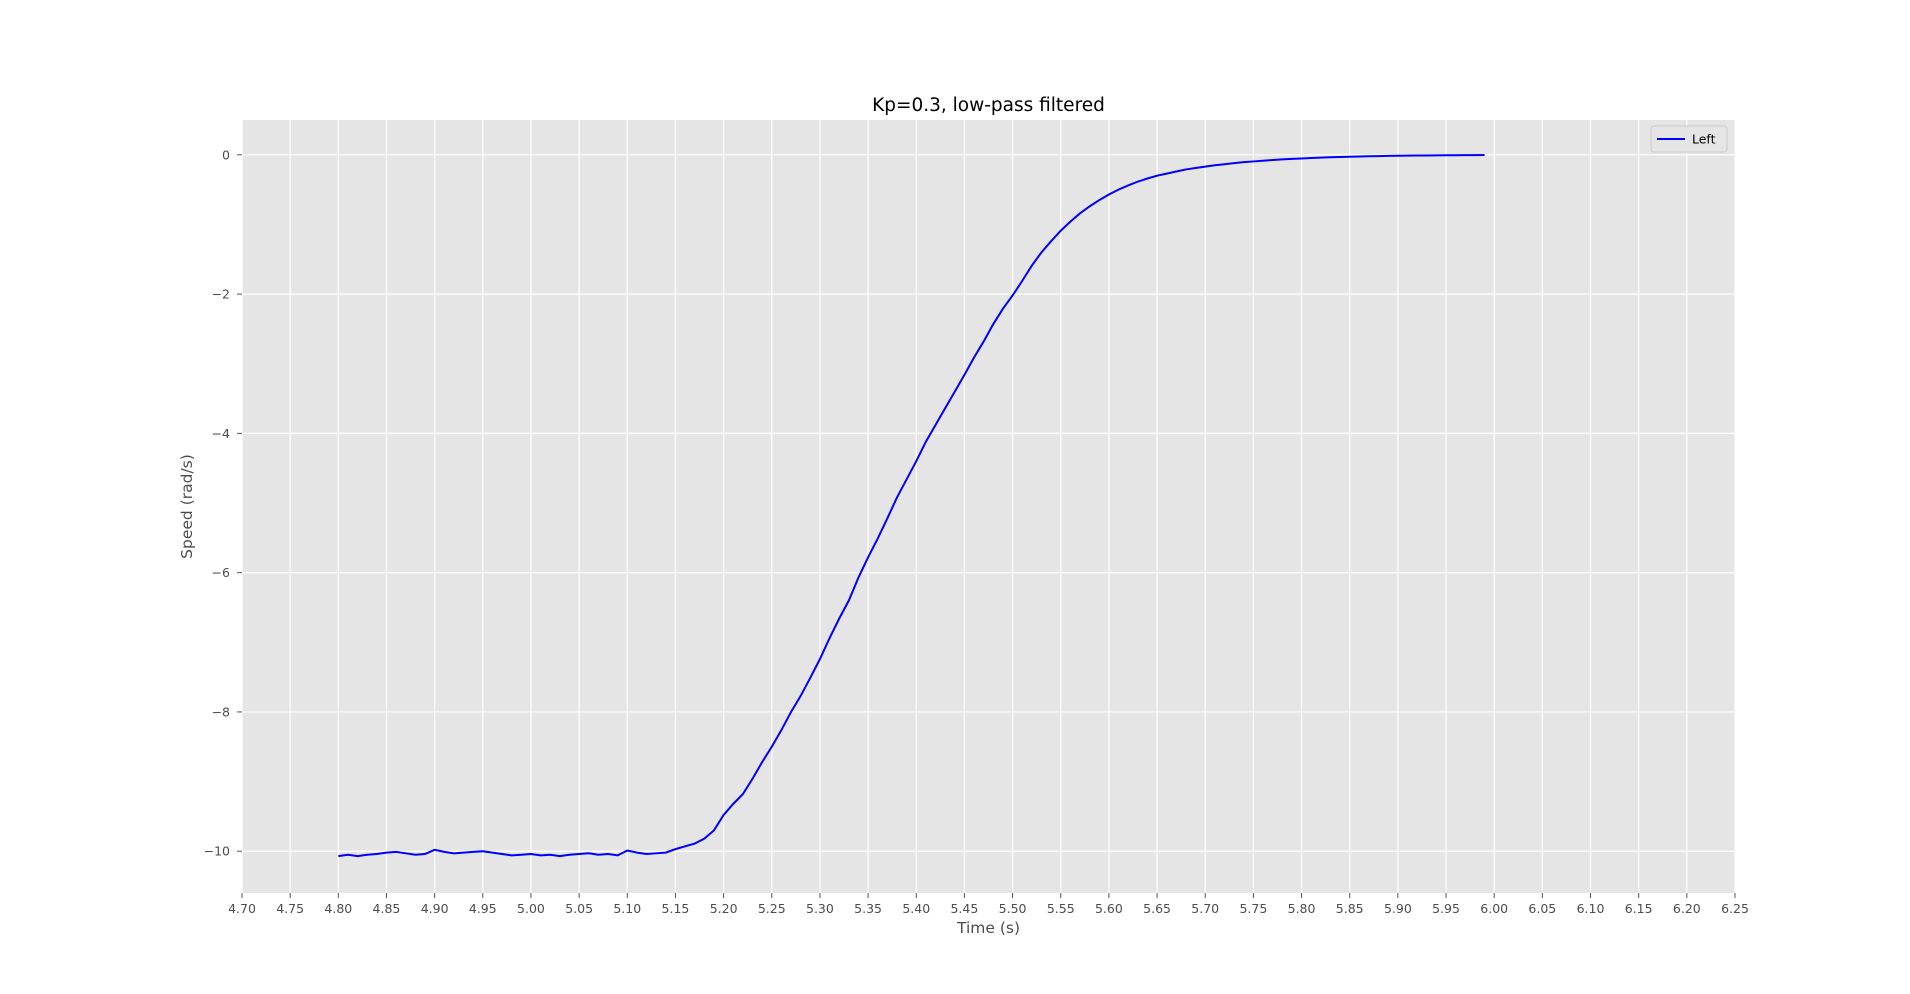  What do you see at coordinates (1253, 908) in the screenshot?
I see `x-tick-label: 5.75` at bounding box center [1253, 908].